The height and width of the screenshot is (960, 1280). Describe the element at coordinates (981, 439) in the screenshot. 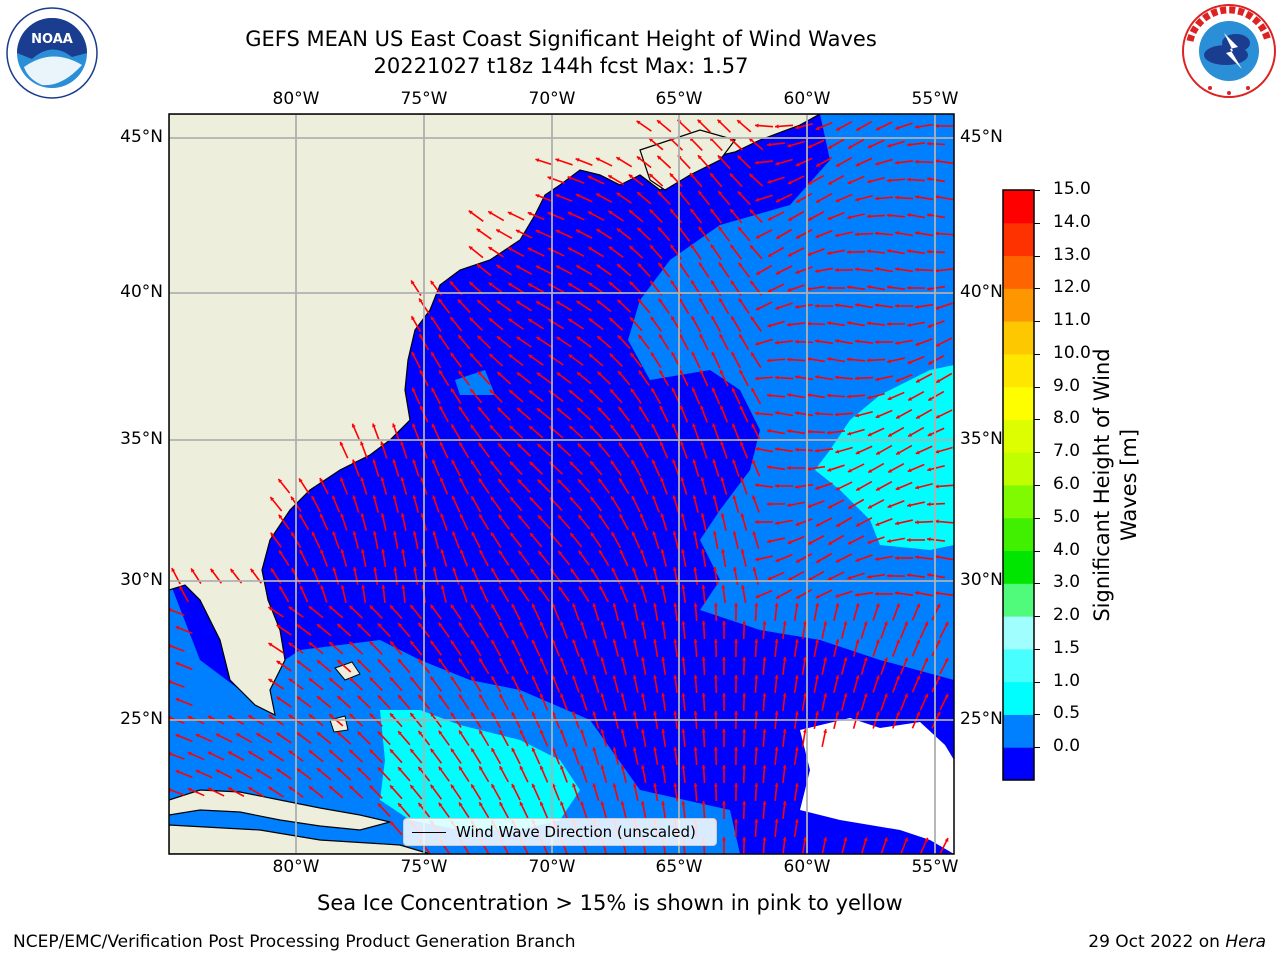

I see `y-tick: 35°N` at that location.